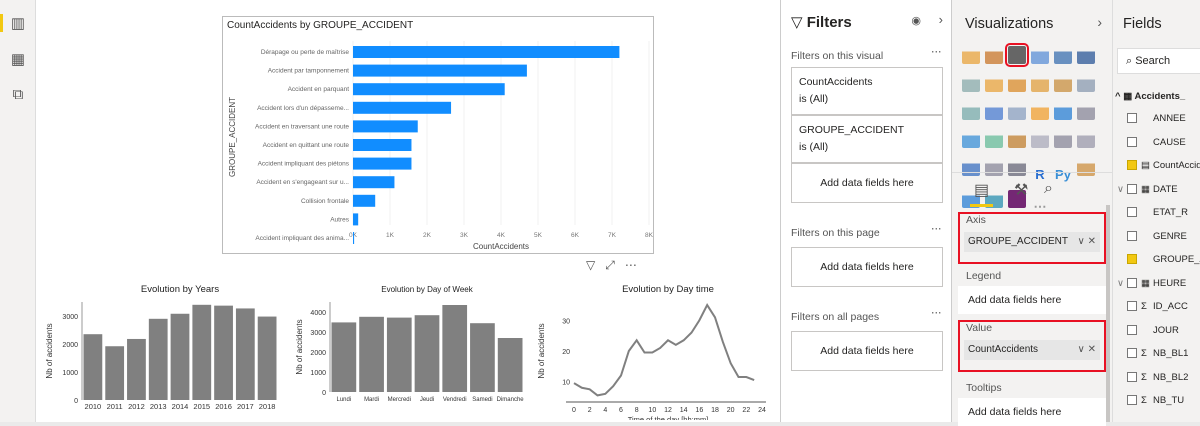 This screenshot has height=426, width=1200. Describe the element at coordinates (971, 199) in the screenshot. I see `decomposition-visual-icon` at that location.